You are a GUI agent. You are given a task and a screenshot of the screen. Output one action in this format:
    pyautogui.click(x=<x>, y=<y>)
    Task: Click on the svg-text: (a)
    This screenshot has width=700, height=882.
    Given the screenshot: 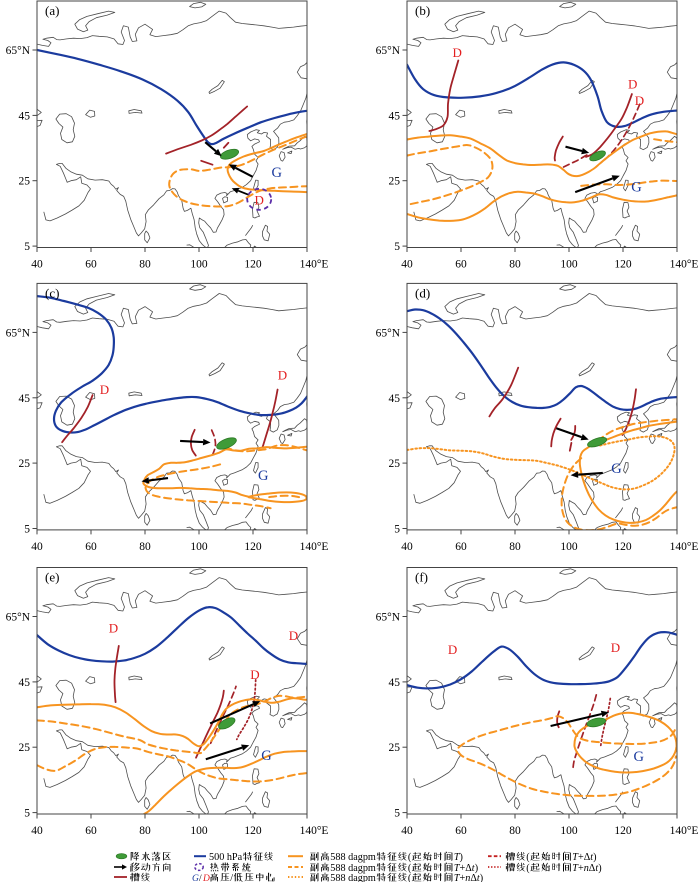 What is the action you would take?
    pyautogui.click(x=52, y=10)
    